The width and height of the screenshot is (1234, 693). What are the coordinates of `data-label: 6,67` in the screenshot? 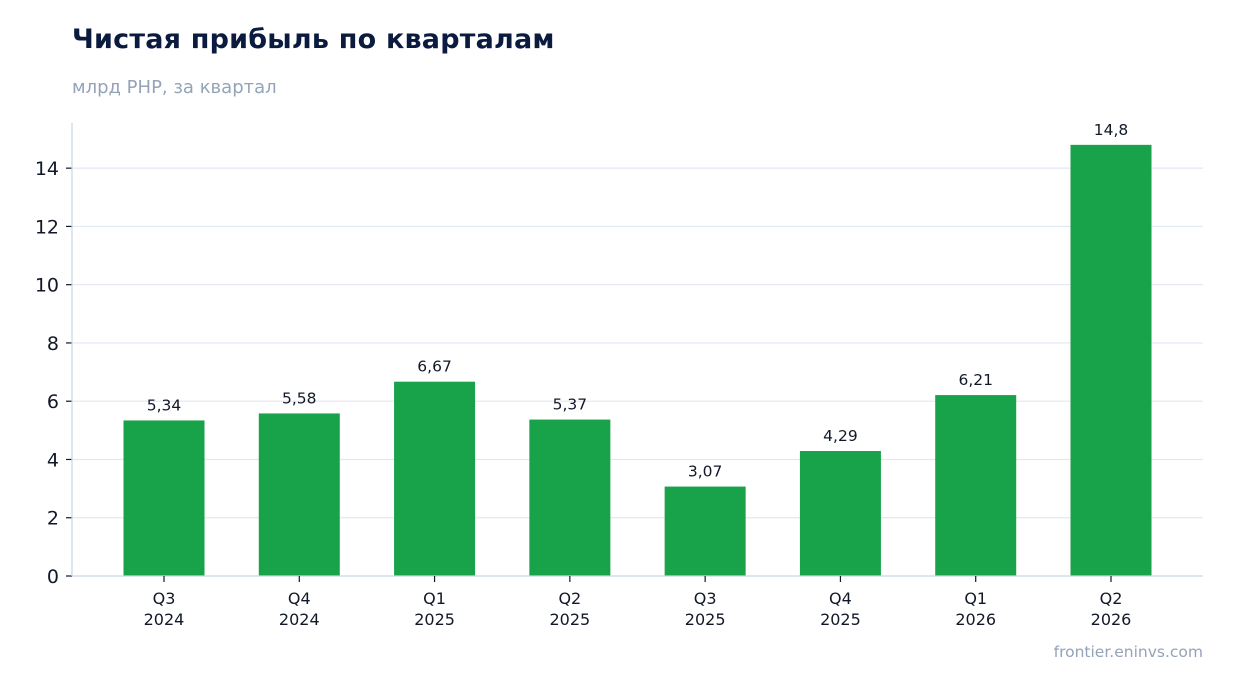 It's located at (434, 367).